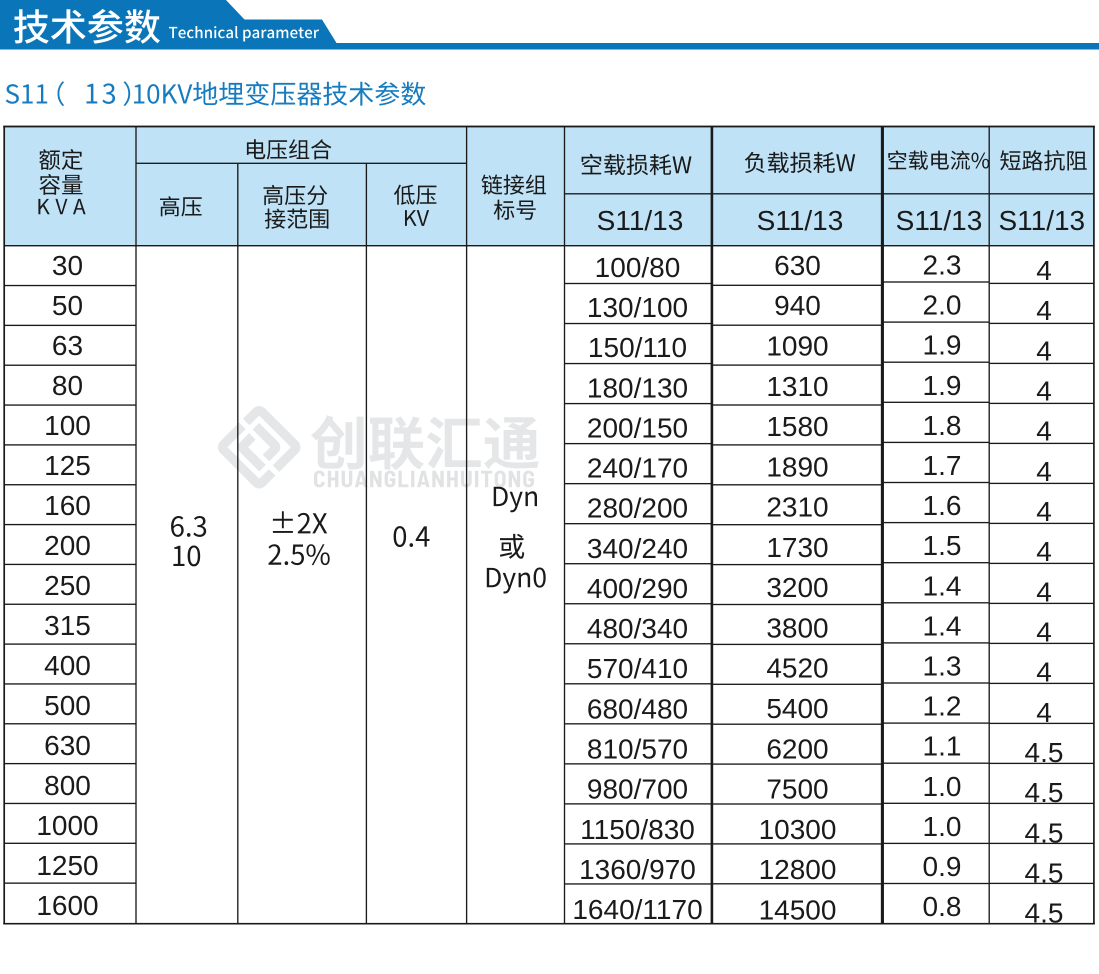  What do you see at coordinates (637, 668) in the screenshot?
I see `svg-text: 570/410` at bounding box center [637, 668].